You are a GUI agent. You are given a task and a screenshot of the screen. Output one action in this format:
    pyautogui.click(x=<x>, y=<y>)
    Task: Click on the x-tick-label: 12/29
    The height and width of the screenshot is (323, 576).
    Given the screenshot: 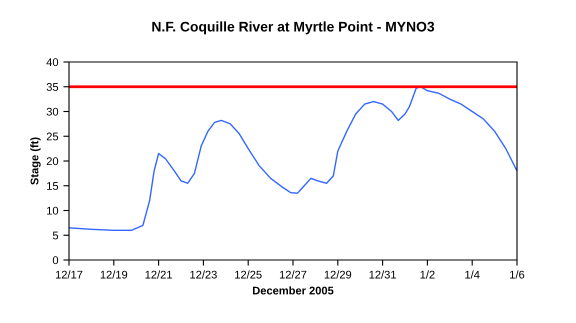 What is the action you would take?
    pyautogui.click(x=338, y=274)
    